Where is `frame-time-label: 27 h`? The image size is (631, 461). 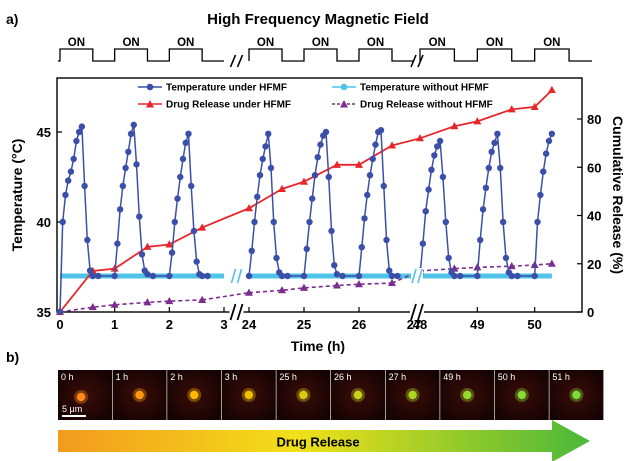
frame-time-label: 27 h is located at coordinates (398, 377).